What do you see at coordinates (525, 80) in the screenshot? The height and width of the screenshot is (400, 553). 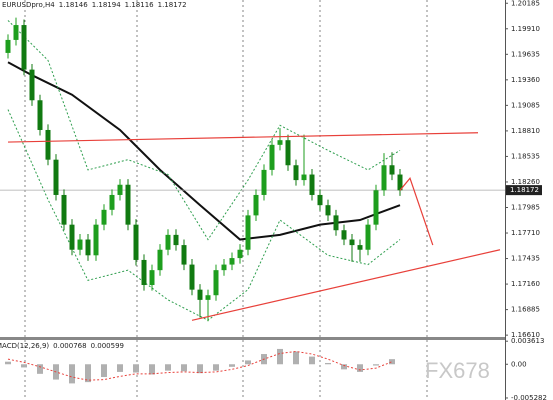 I see `y-tick-label: 1.19360` at bounding box center [525, 80].